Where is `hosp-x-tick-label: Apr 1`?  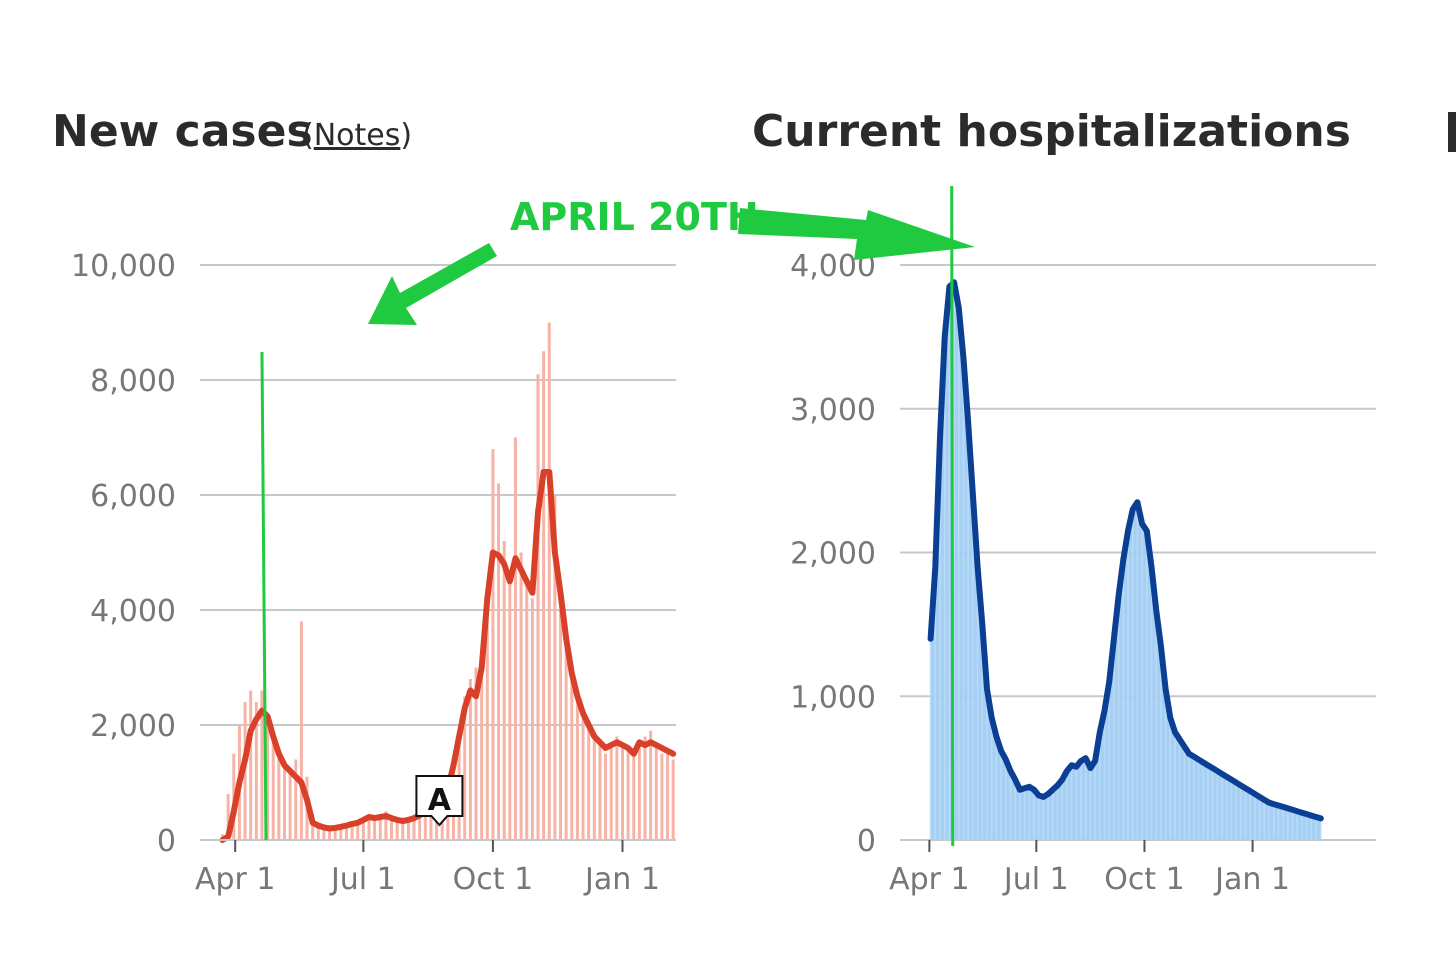
hosp-x-tick-label: Apr 1 is located at coordinates (929, 879).